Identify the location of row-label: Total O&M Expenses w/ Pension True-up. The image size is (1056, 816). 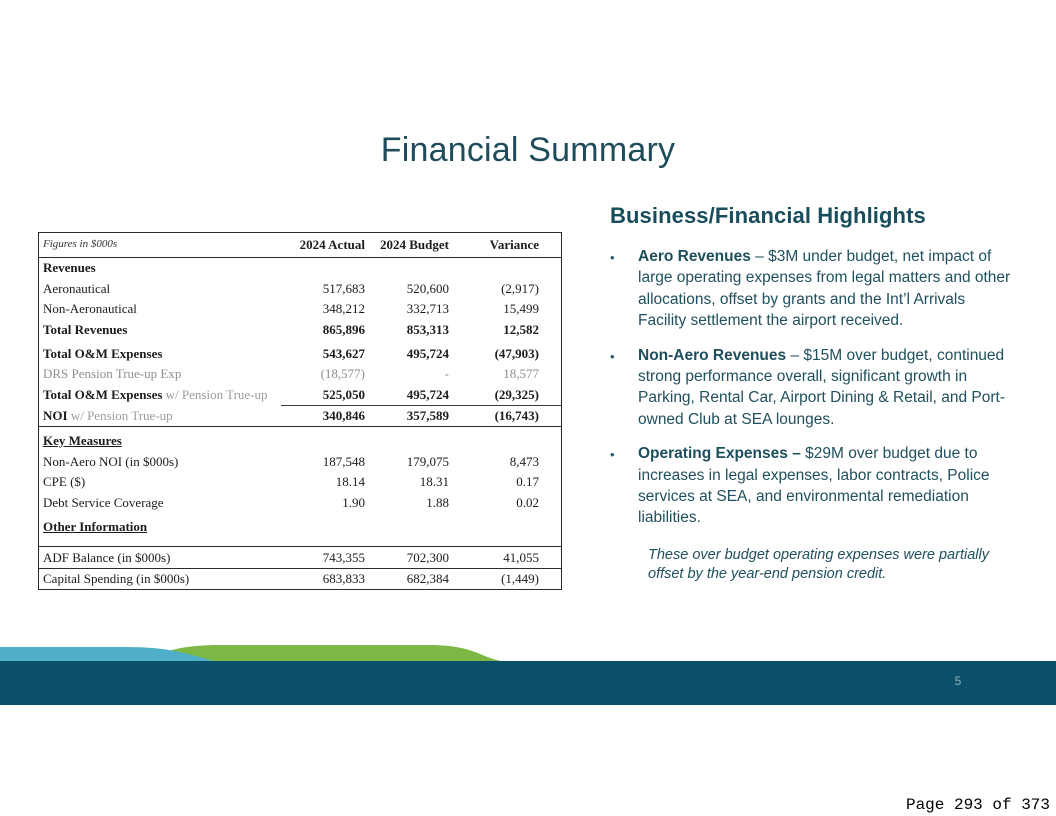
(155, 394).